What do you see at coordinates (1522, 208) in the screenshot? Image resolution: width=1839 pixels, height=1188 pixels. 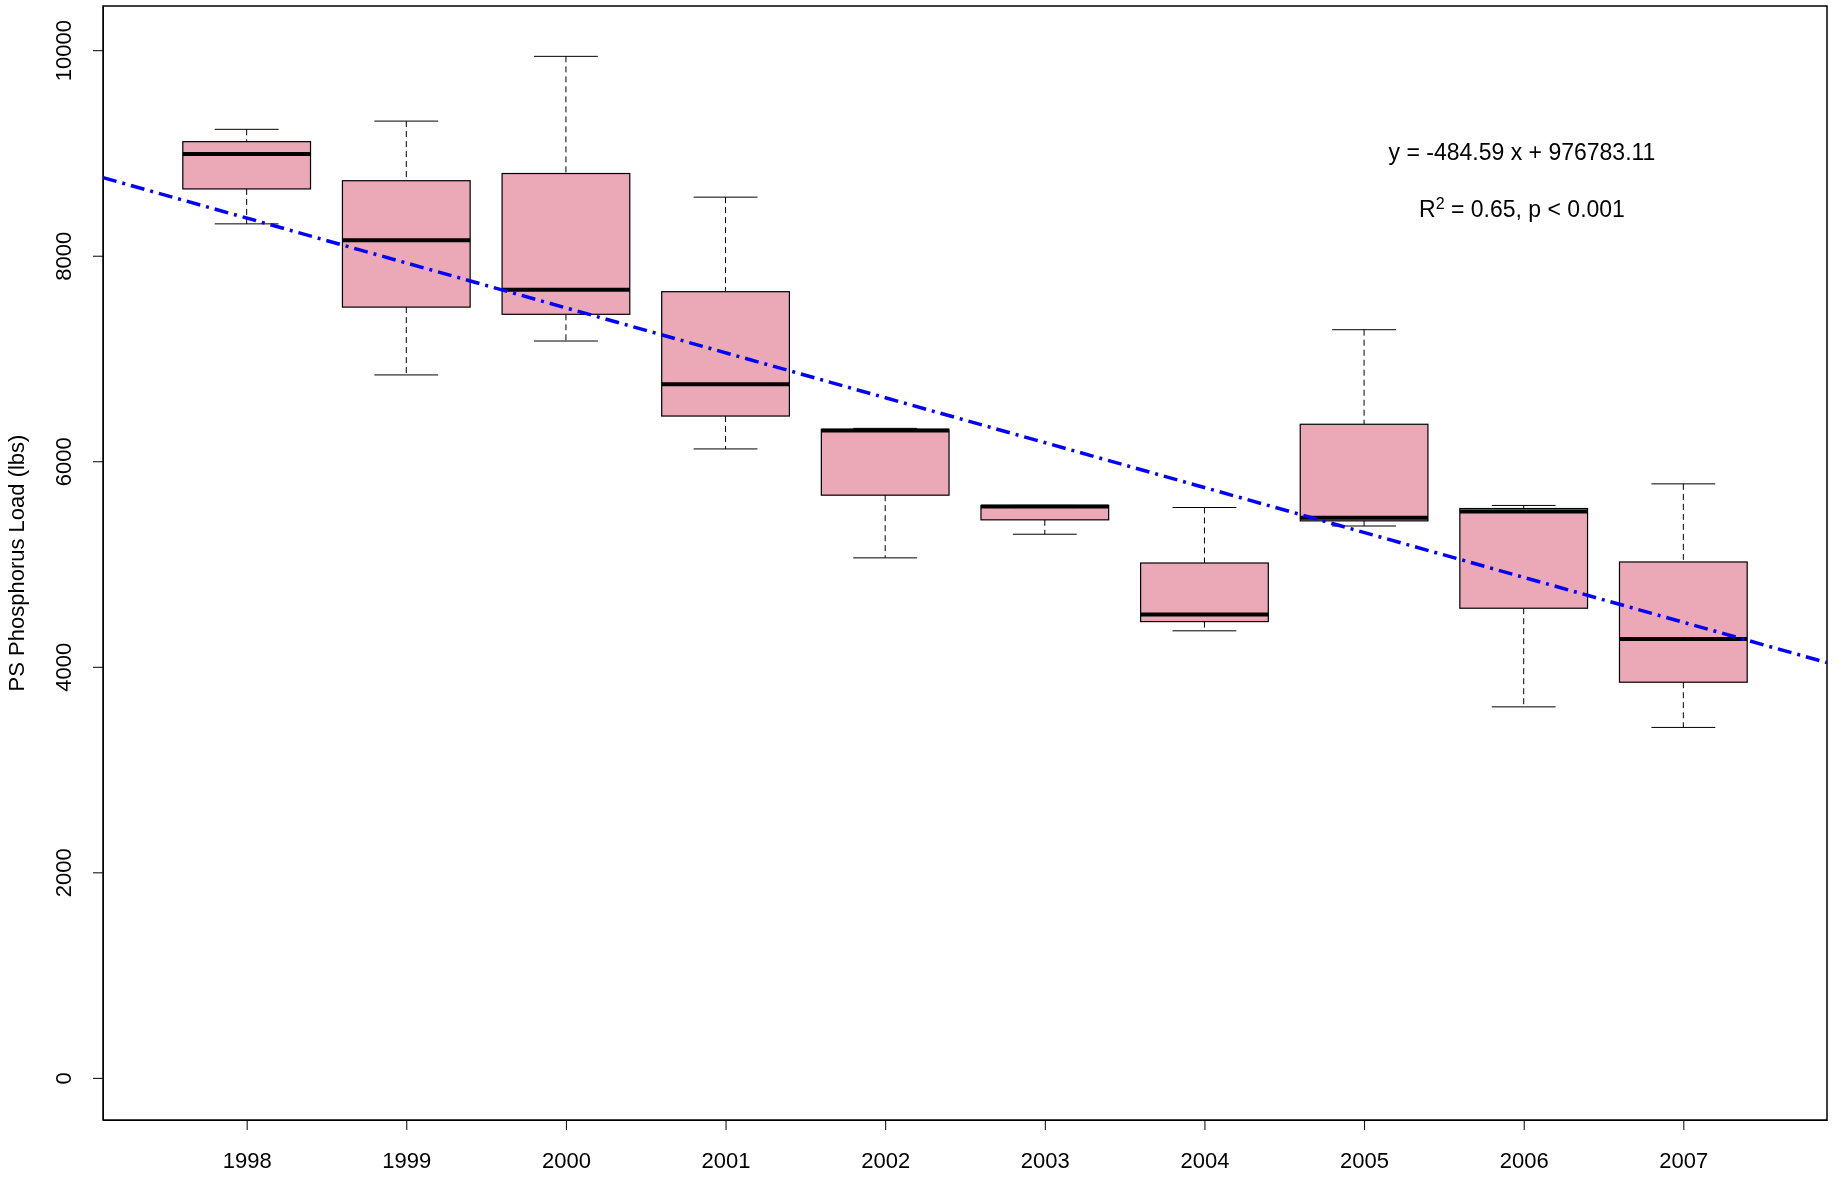 I see `annotation: R$^{2}$ = 0.65, p < 0.001` at bounding box center [1522, 208].